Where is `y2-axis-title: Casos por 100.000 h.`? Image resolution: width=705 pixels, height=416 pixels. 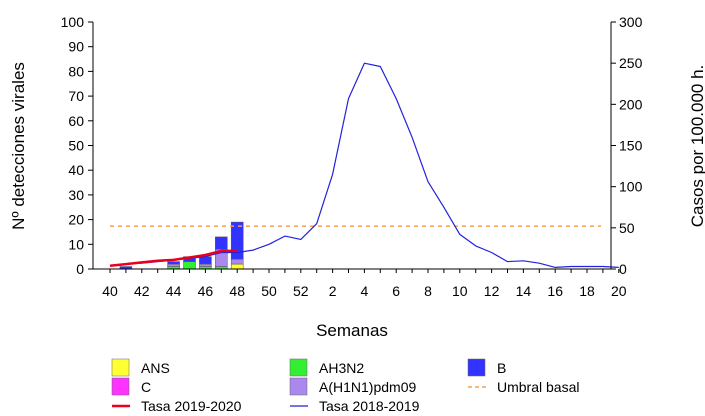 y2-axis-title: Casos por 100.000 h. is located at coordinates (696, 146).